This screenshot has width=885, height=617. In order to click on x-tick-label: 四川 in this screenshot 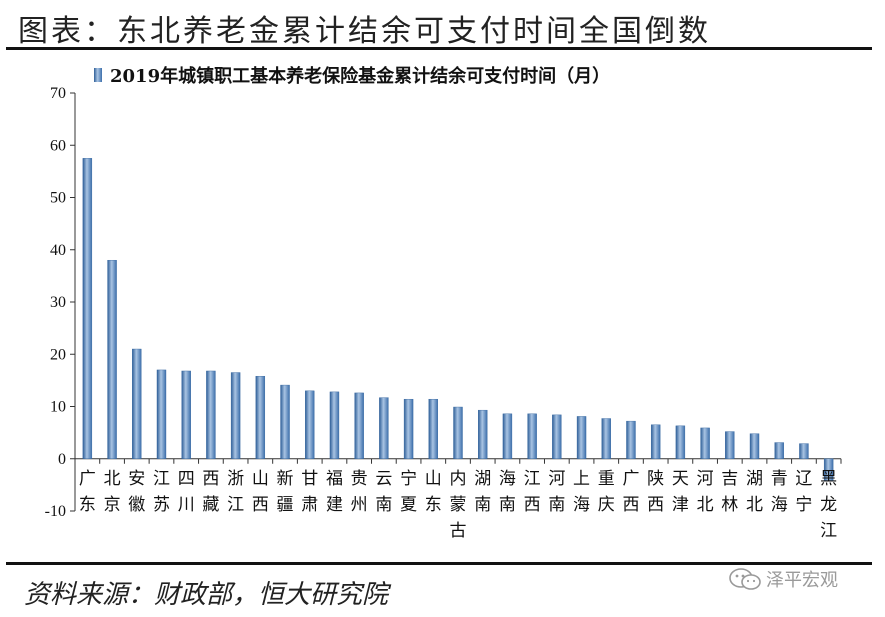, I will do `click(186, 492)`.